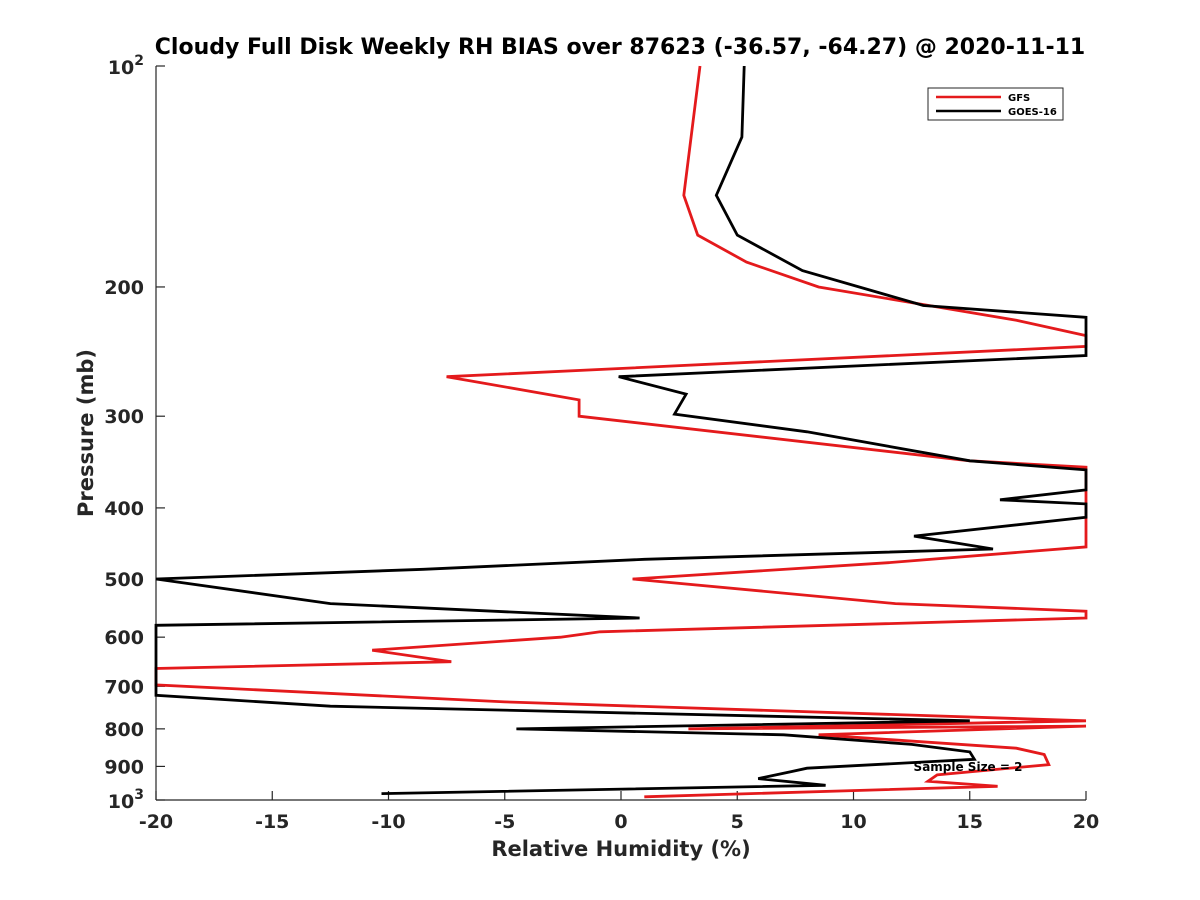 The height and width of the screenshot is (900, 1200). Describe the element at coordinates (620, 822) in the screenshot. I see `x-tick-label: 0` at that location.